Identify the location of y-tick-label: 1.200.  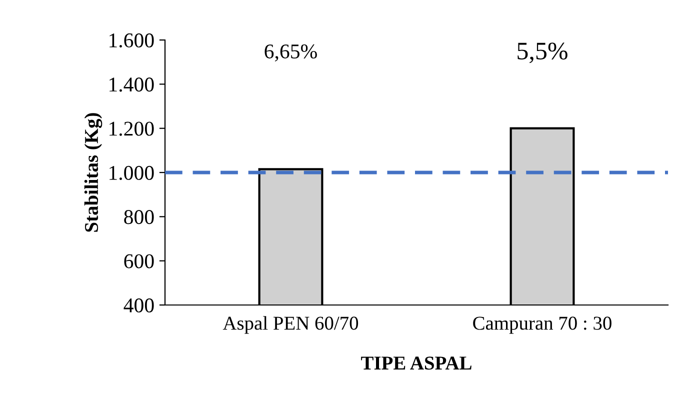
(132, 129).